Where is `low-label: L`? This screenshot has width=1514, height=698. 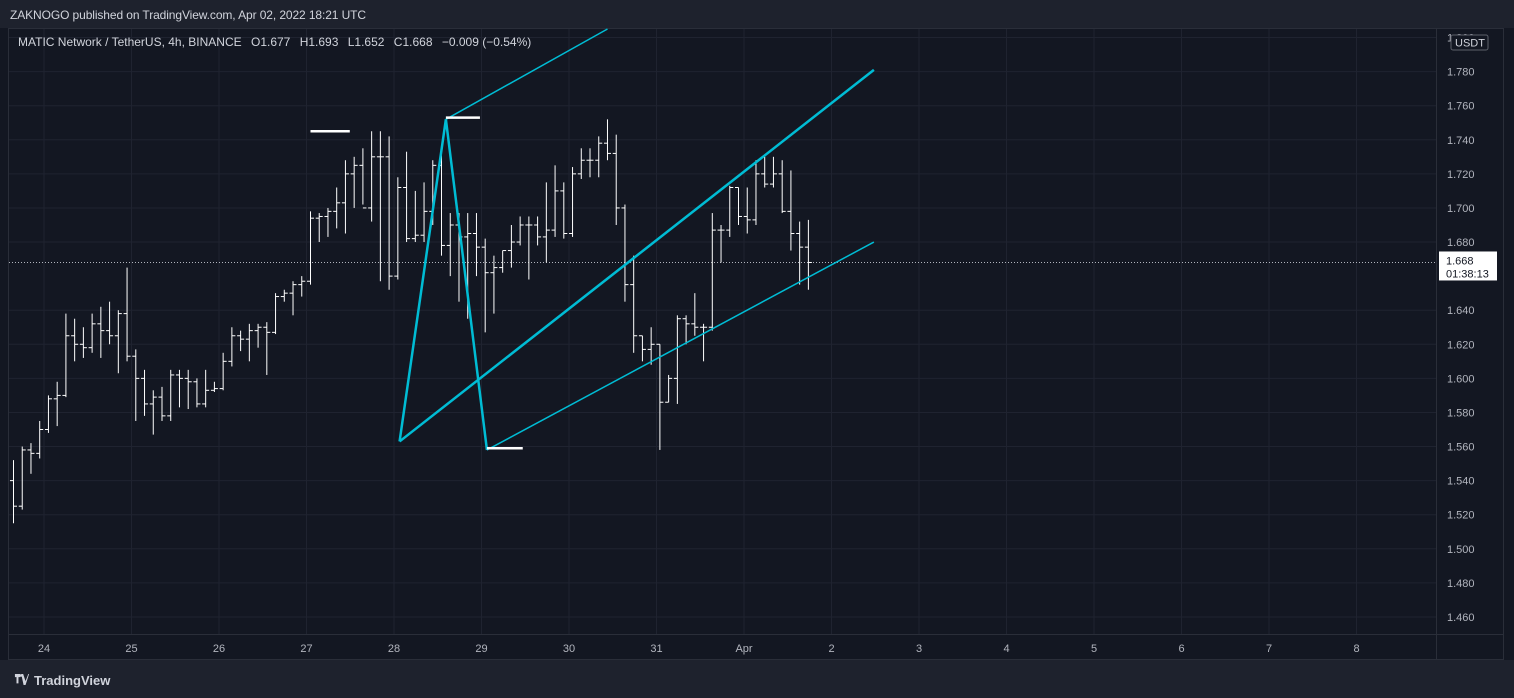
low-label: L is located at coordinates (351, 42).